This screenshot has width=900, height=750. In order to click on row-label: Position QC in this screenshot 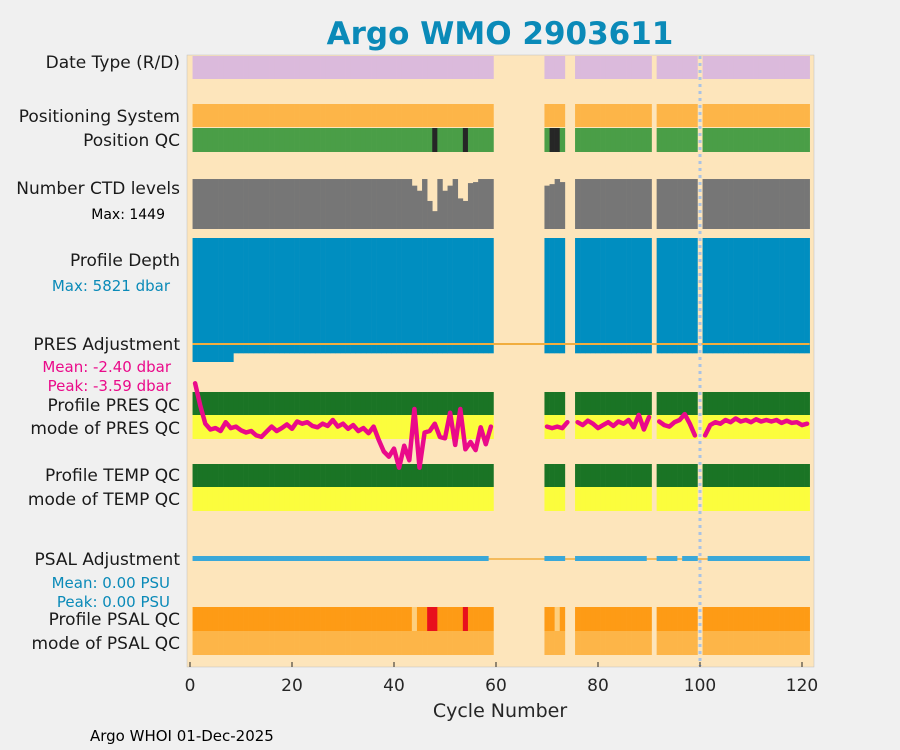, I will do `click(131, 141)`.